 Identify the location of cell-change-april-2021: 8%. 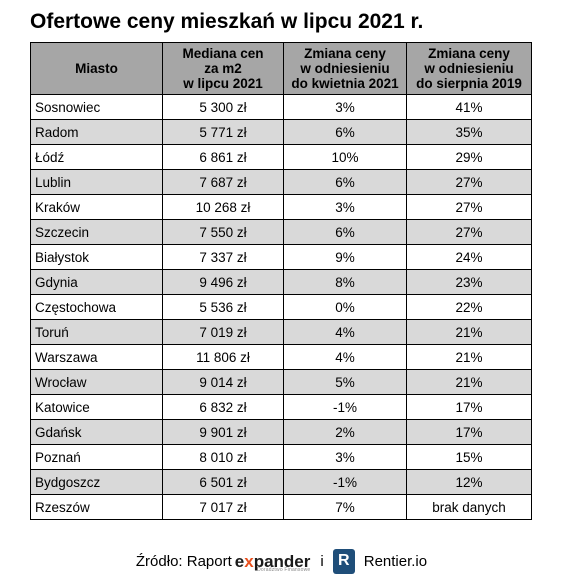
(345, 282).